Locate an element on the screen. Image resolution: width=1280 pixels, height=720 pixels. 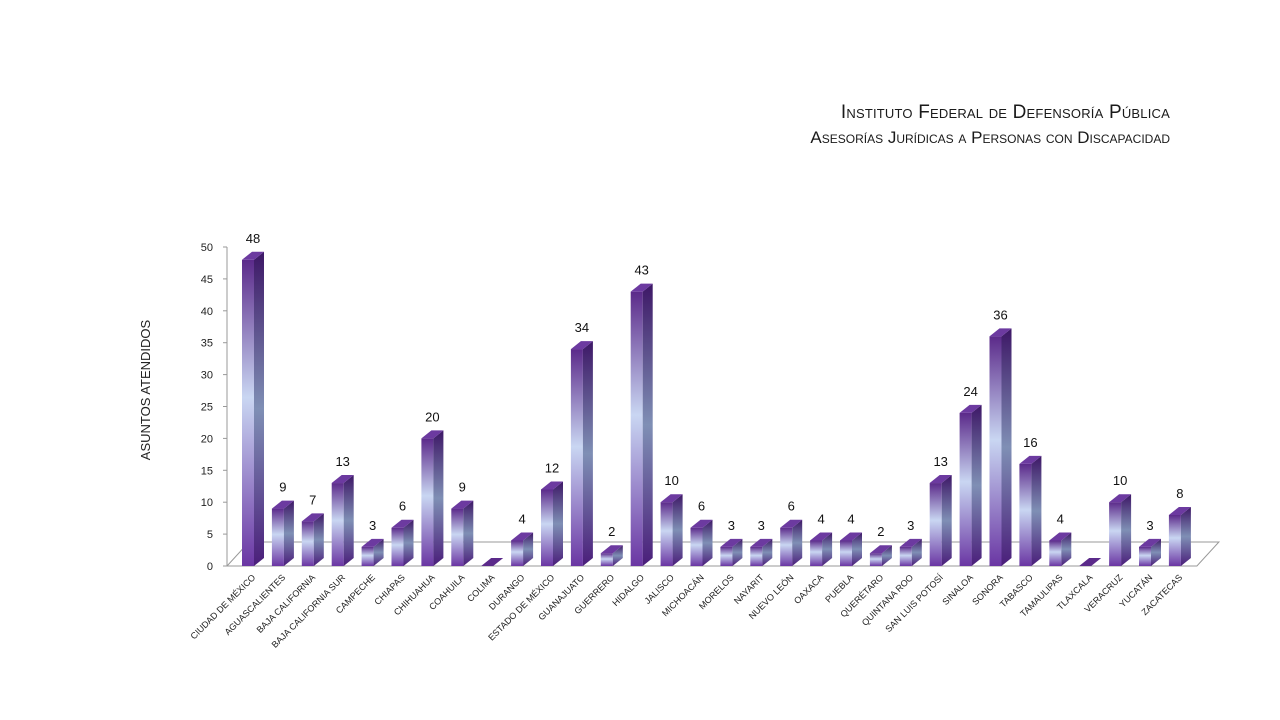
data-label: 34 is located at coordinates (582, 327).